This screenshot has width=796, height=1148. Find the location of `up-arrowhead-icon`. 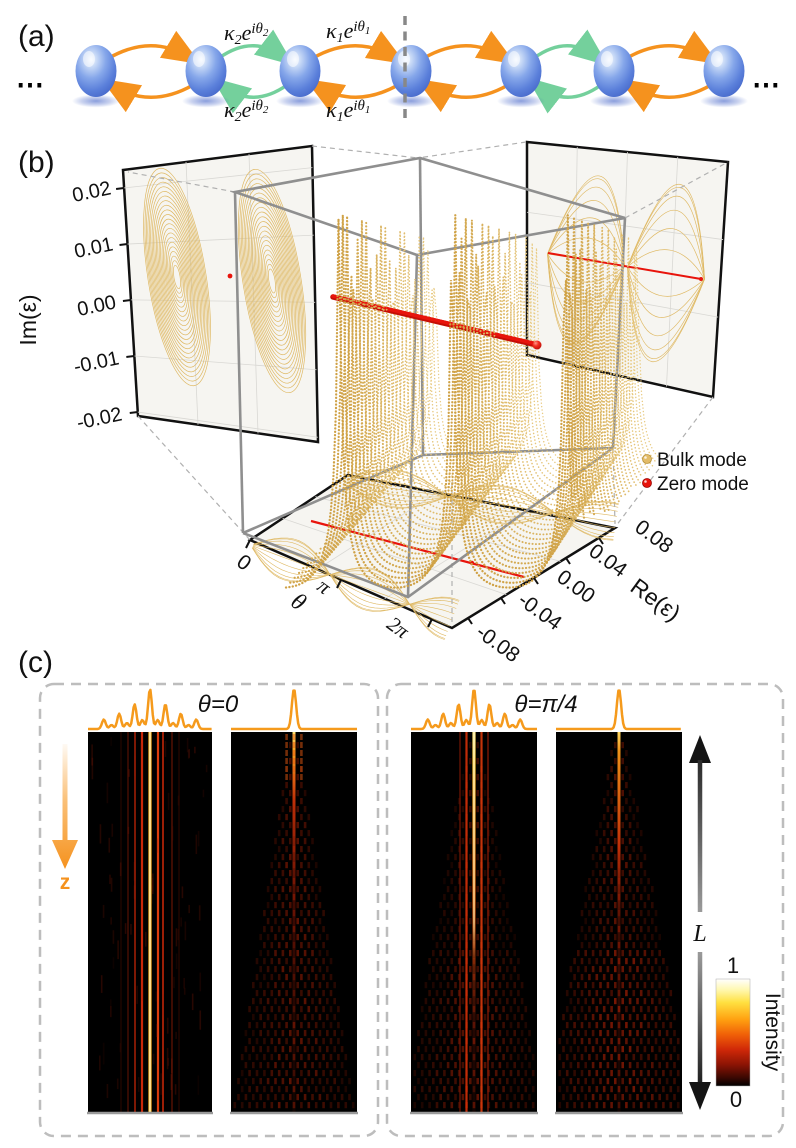

up-arrowhead-icon is located at coordinates (700, 749).